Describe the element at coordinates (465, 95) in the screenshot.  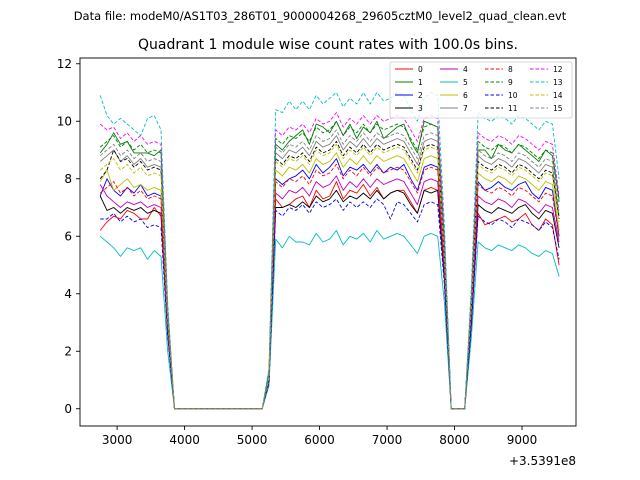
I see `legend-label-6: 6` at that location.